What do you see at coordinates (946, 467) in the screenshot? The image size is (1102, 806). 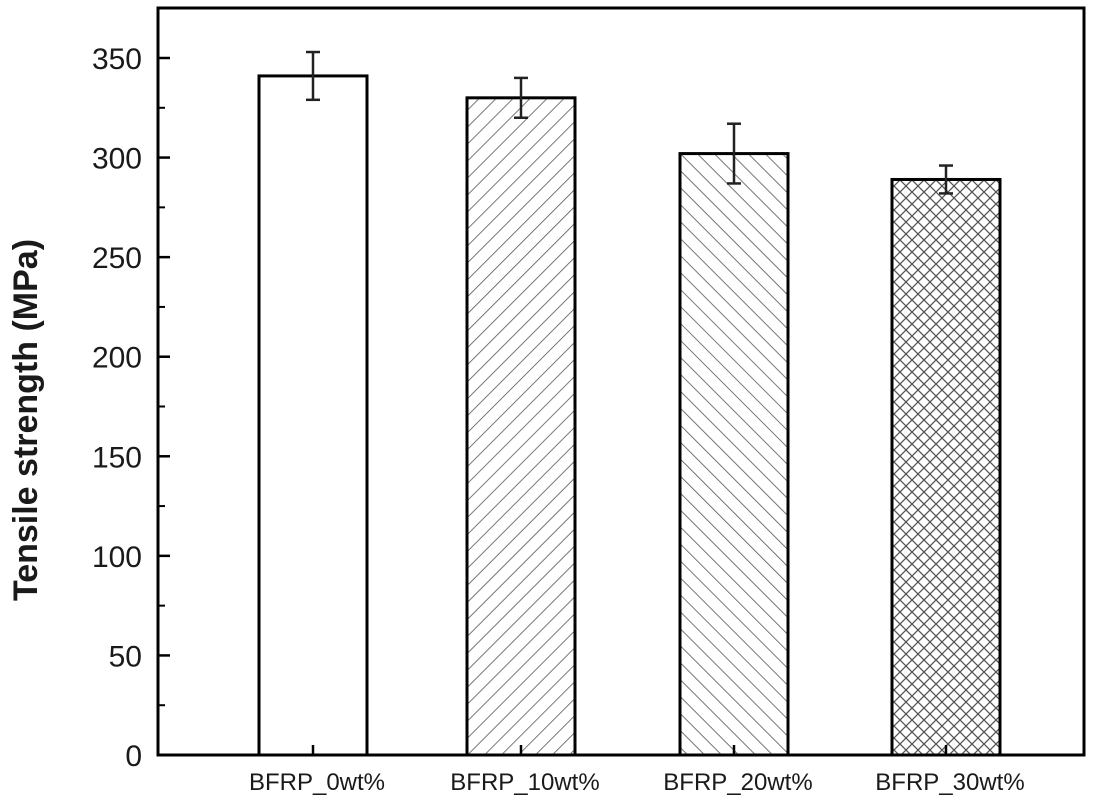 I see `bar-bfrp-30wt-` at bounding box center [946, 467].